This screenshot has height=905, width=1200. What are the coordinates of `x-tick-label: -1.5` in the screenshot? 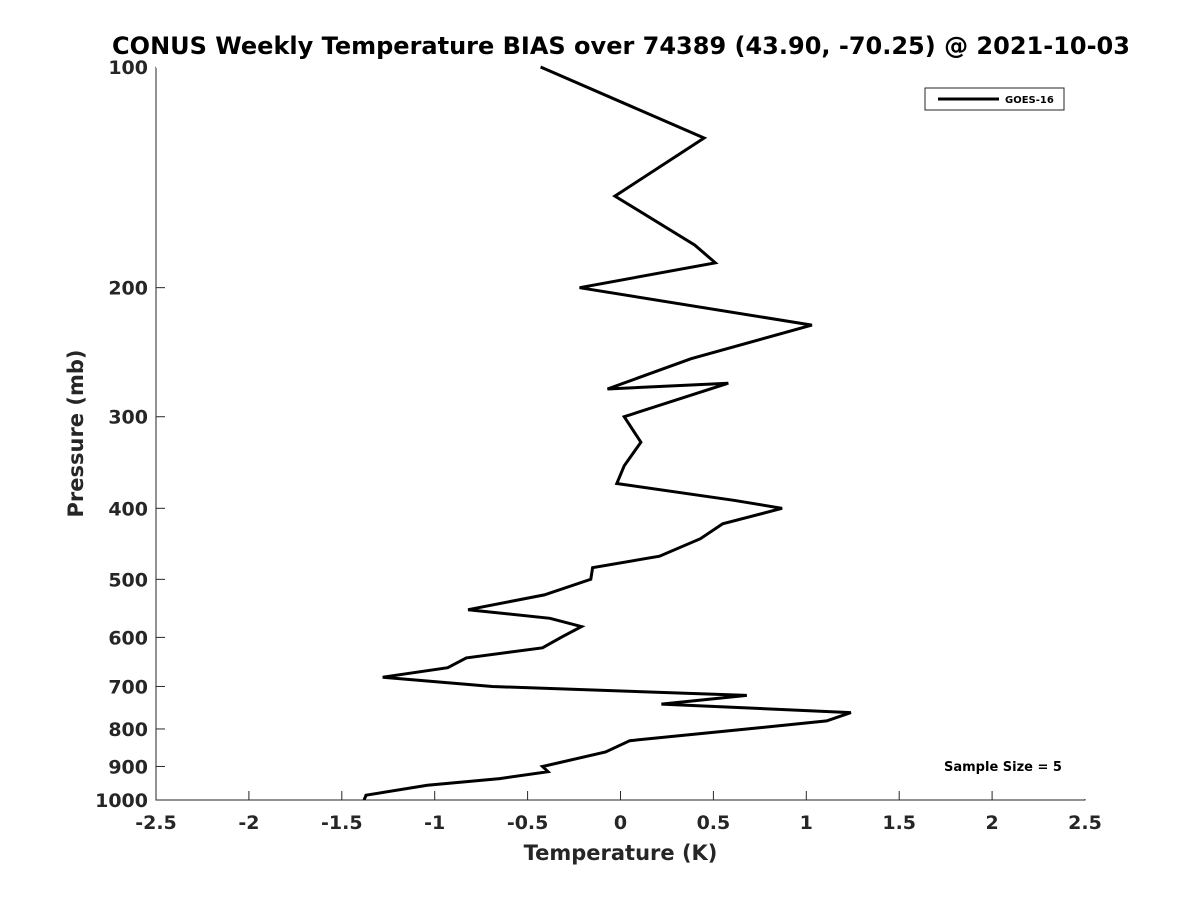 It's located at (342, 823).